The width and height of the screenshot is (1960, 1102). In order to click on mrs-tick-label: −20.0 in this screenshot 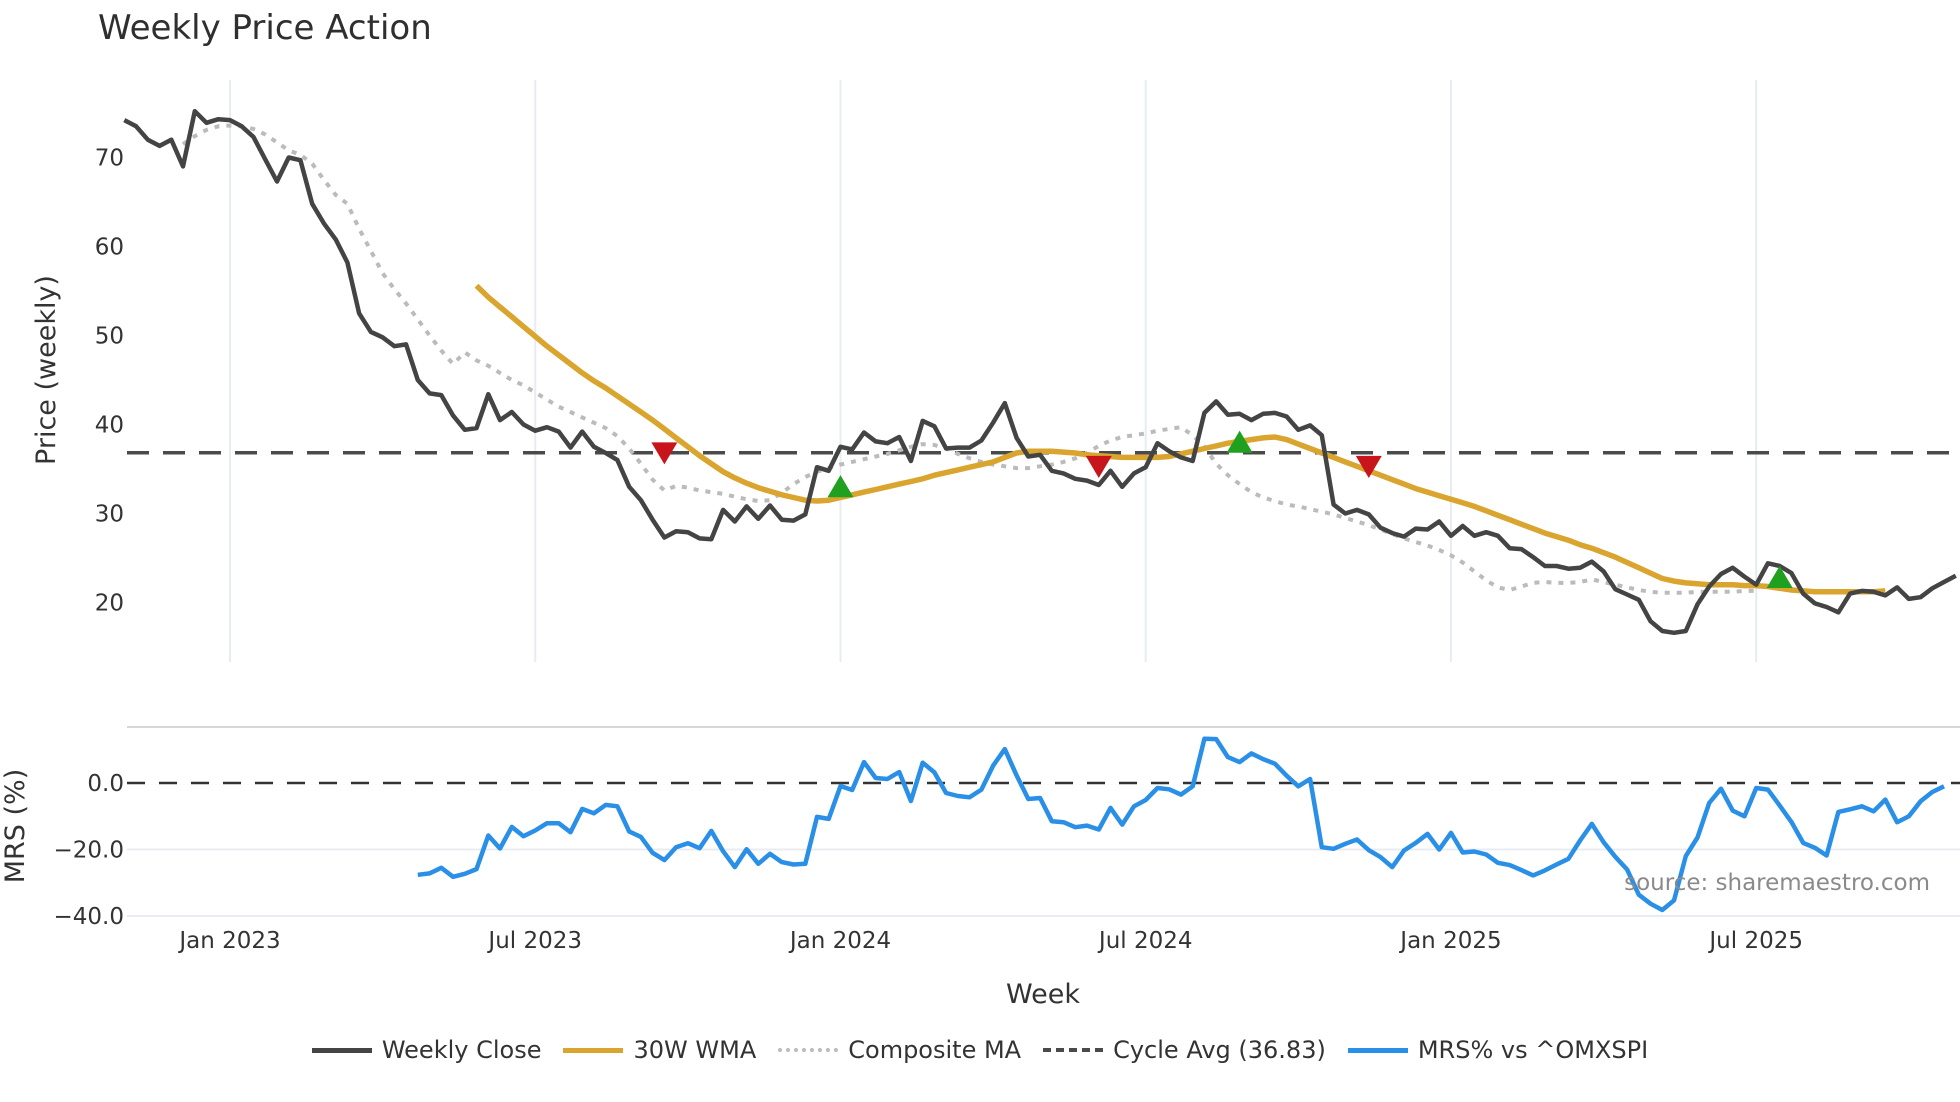, I will do `click(89, 851)`.